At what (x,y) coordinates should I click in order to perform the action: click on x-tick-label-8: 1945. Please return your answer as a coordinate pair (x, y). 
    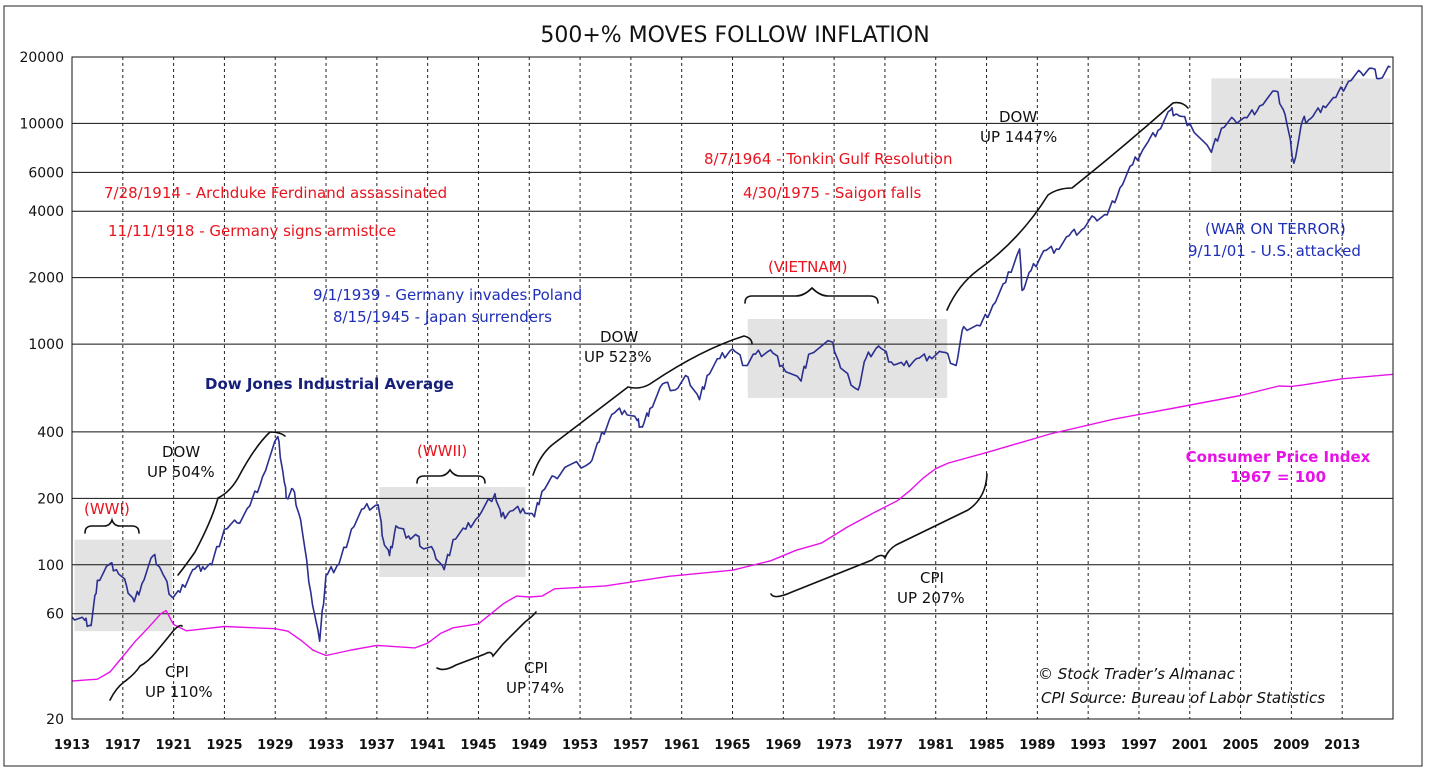
    Looking at the image, I should click on (478, 745).